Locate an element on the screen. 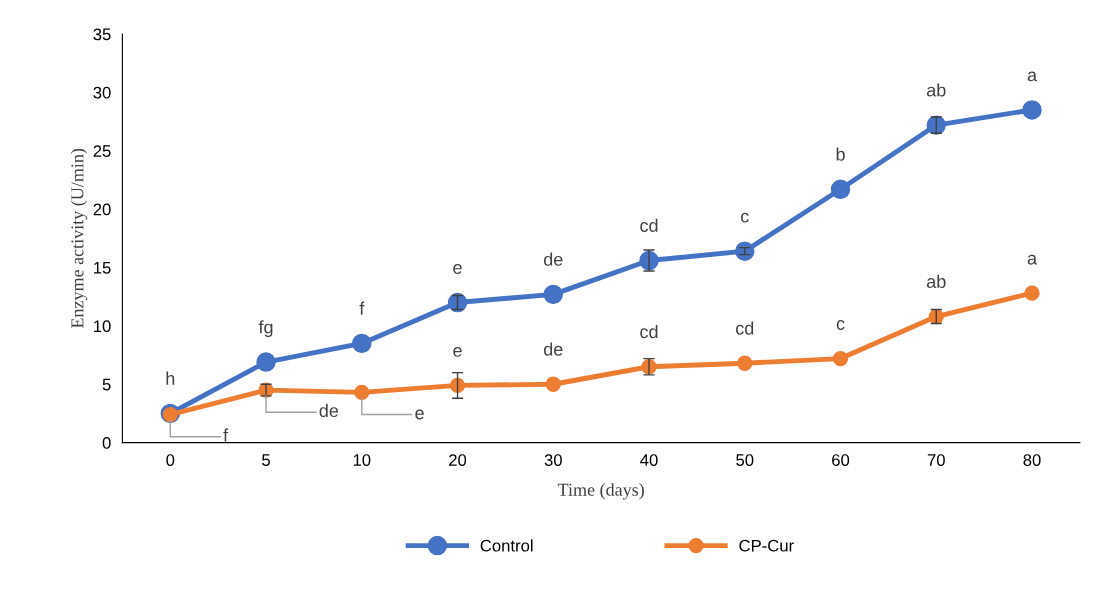  legend-label: CP-Cur is located at coordinates (766, 545).